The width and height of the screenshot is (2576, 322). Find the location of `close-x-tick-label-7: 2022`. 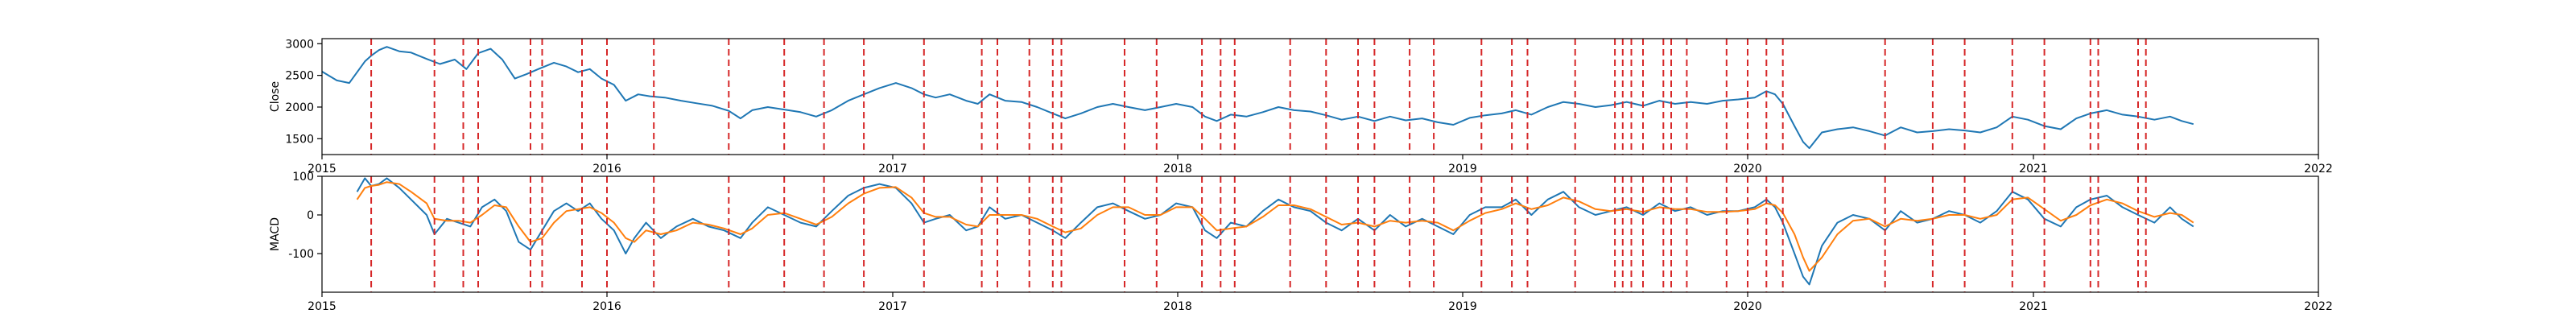

close-x-tick-label-7: 2022 is located at coordinates (2318, 169).